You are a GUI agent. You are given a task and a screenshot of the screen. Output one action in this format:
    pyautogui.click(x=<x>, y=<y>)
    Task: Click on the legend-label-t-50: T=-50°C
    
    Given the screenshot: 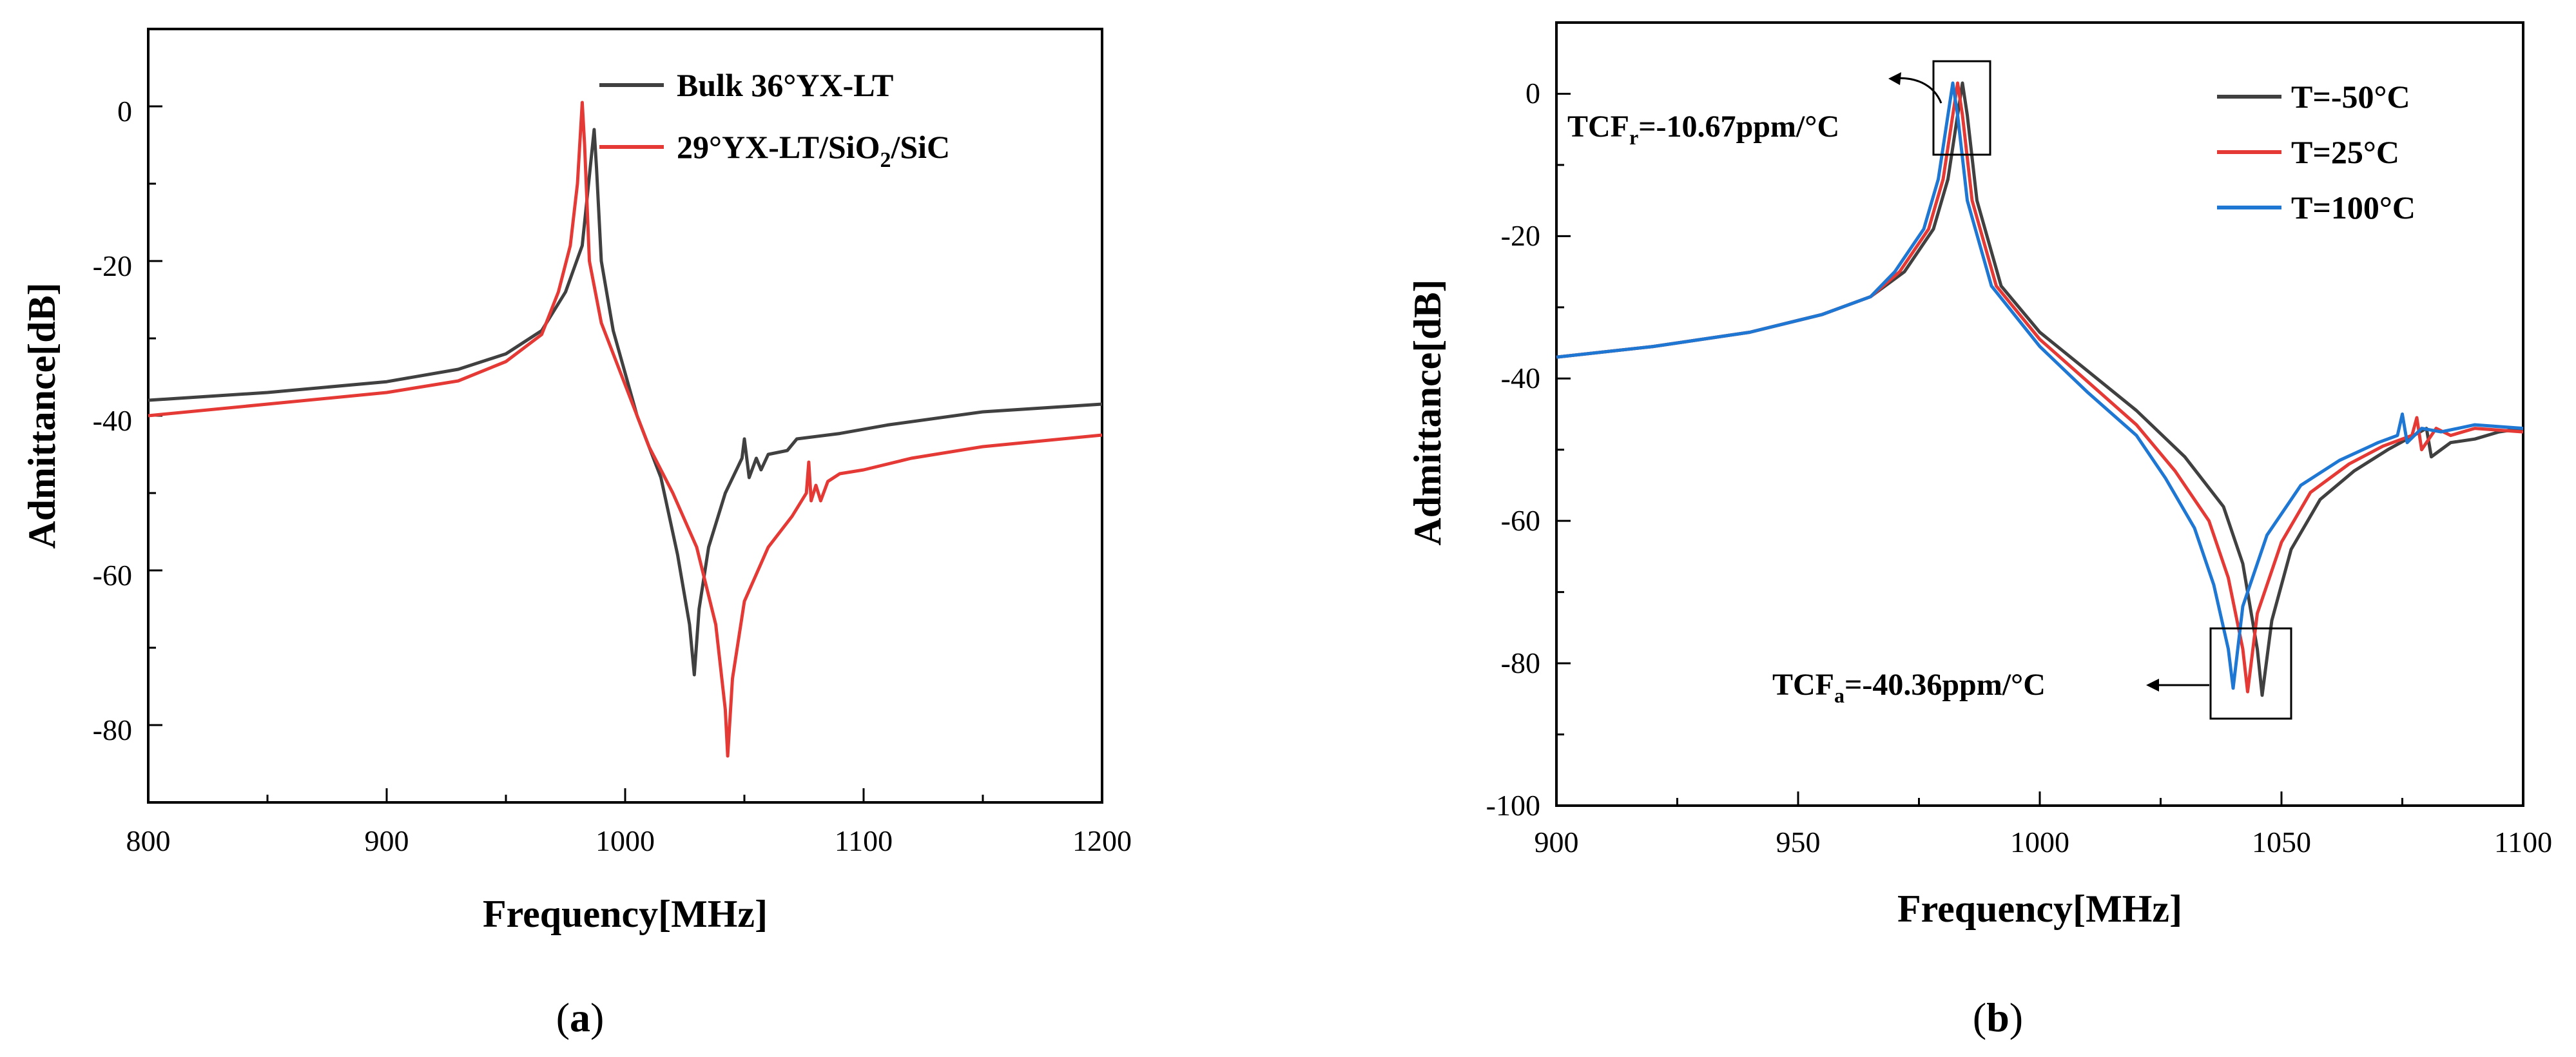 What is the action you would take?
    pyautogui.click(x=2350, y=97)
    